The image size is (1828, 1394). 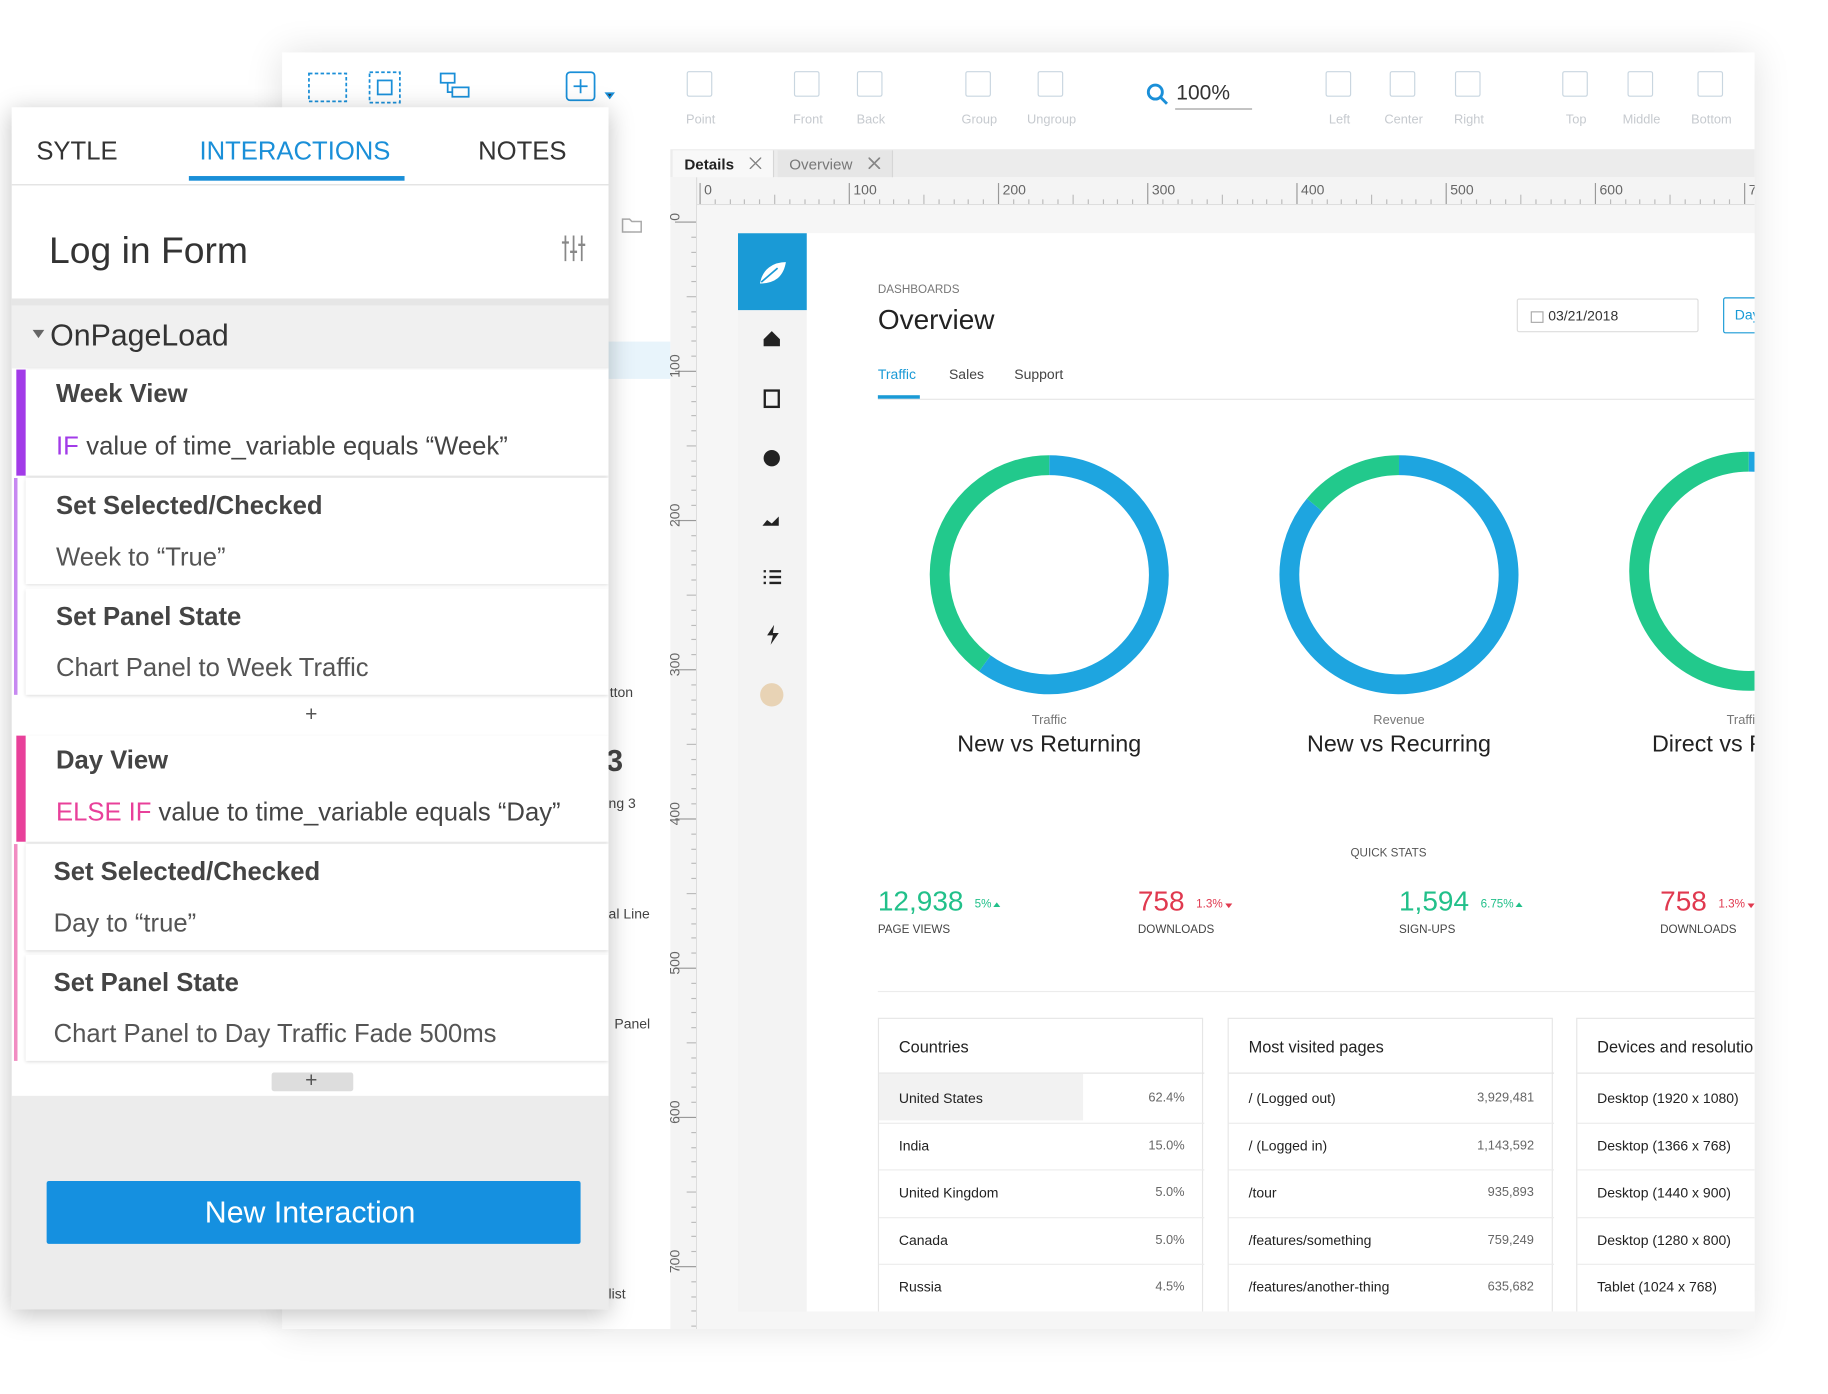 What do you see at coordinates (1427, 930) in the screenshot?
I see `stat-label: SIGN-UPS` at bounding box center [1427, 930].